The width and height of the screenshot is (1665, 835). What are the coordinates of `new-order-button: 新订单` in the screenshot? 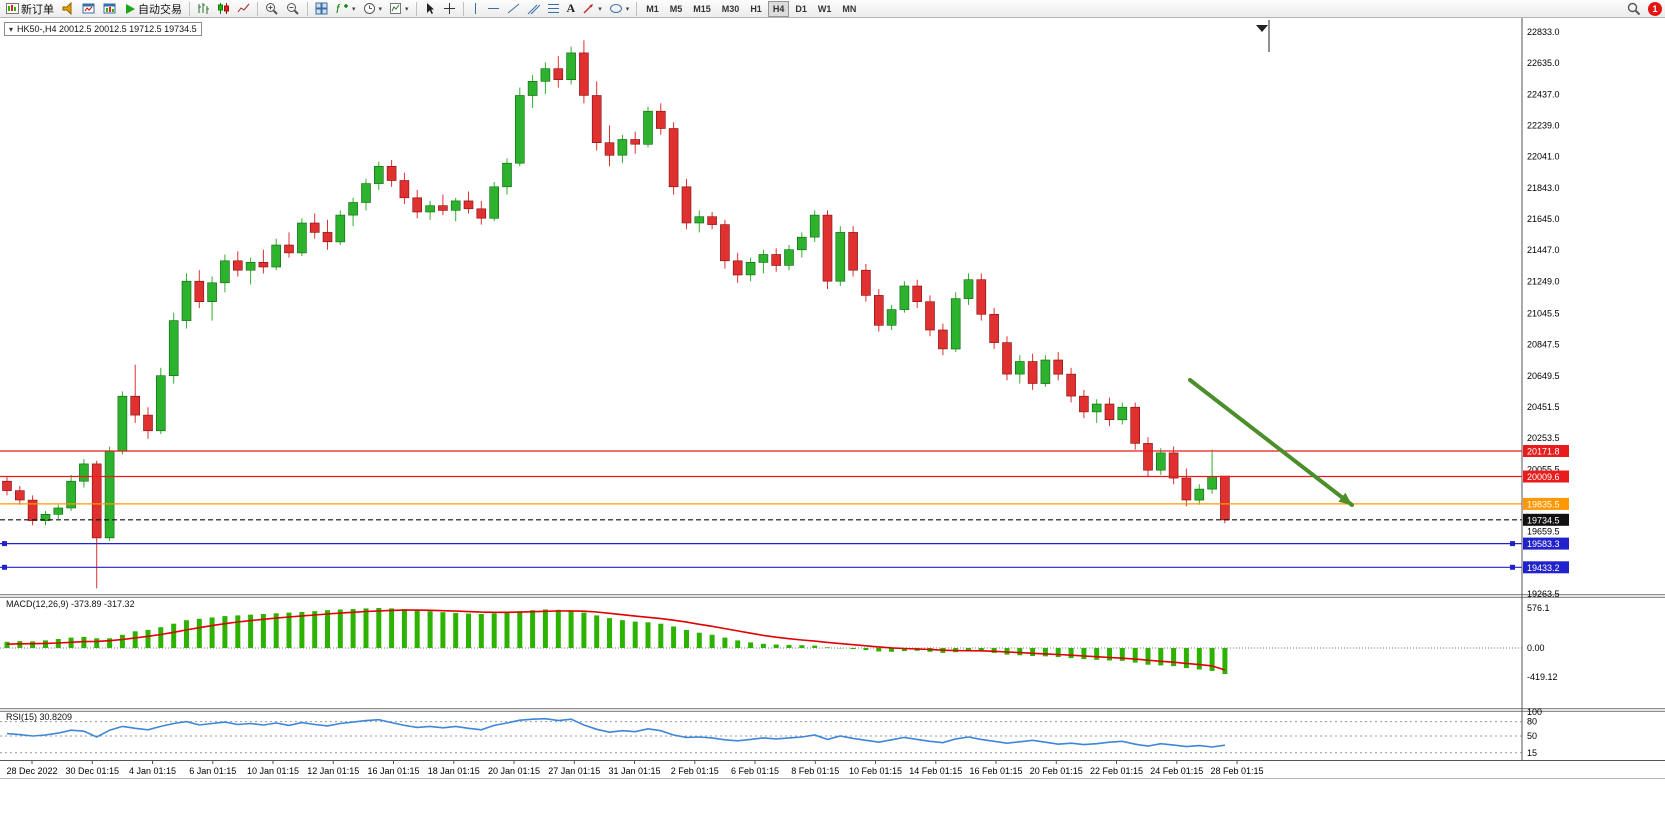 It's located at (30, 9).